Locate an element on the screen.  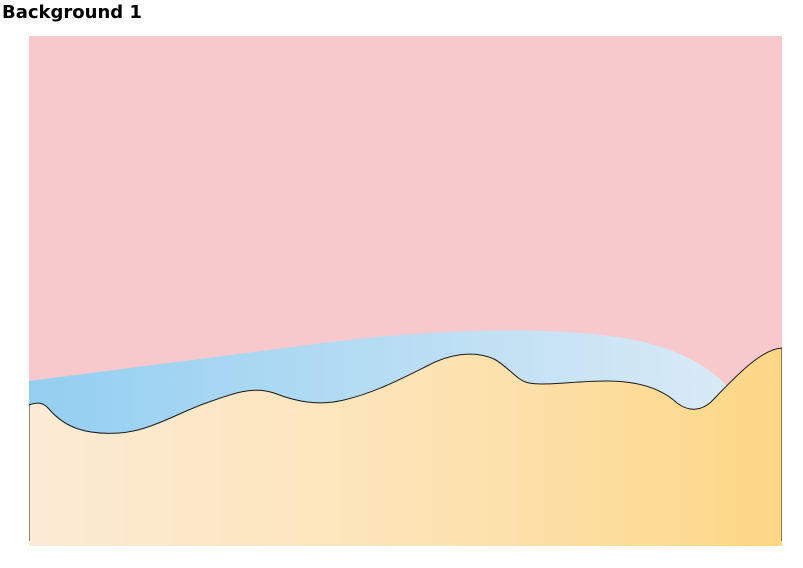
page-title: Background 1 is located at coordinates (72, 12).